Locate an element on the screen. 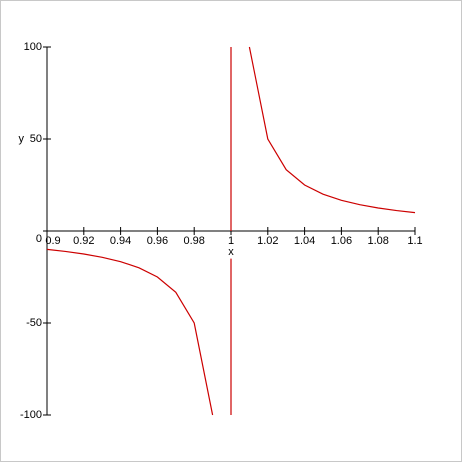 The height and width of the screenshot is (462, 462). x-tick-label: 1.04 is located at coordinates (304, 241).